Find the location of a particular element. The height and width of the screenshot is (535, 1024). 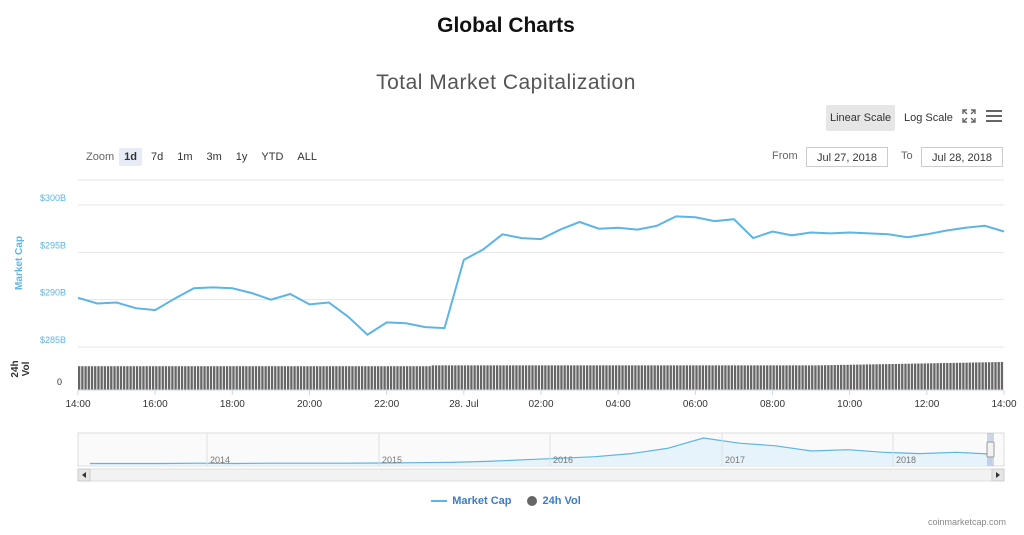

zoom-button-ytd: YTD is located at coordinates (272, 157).